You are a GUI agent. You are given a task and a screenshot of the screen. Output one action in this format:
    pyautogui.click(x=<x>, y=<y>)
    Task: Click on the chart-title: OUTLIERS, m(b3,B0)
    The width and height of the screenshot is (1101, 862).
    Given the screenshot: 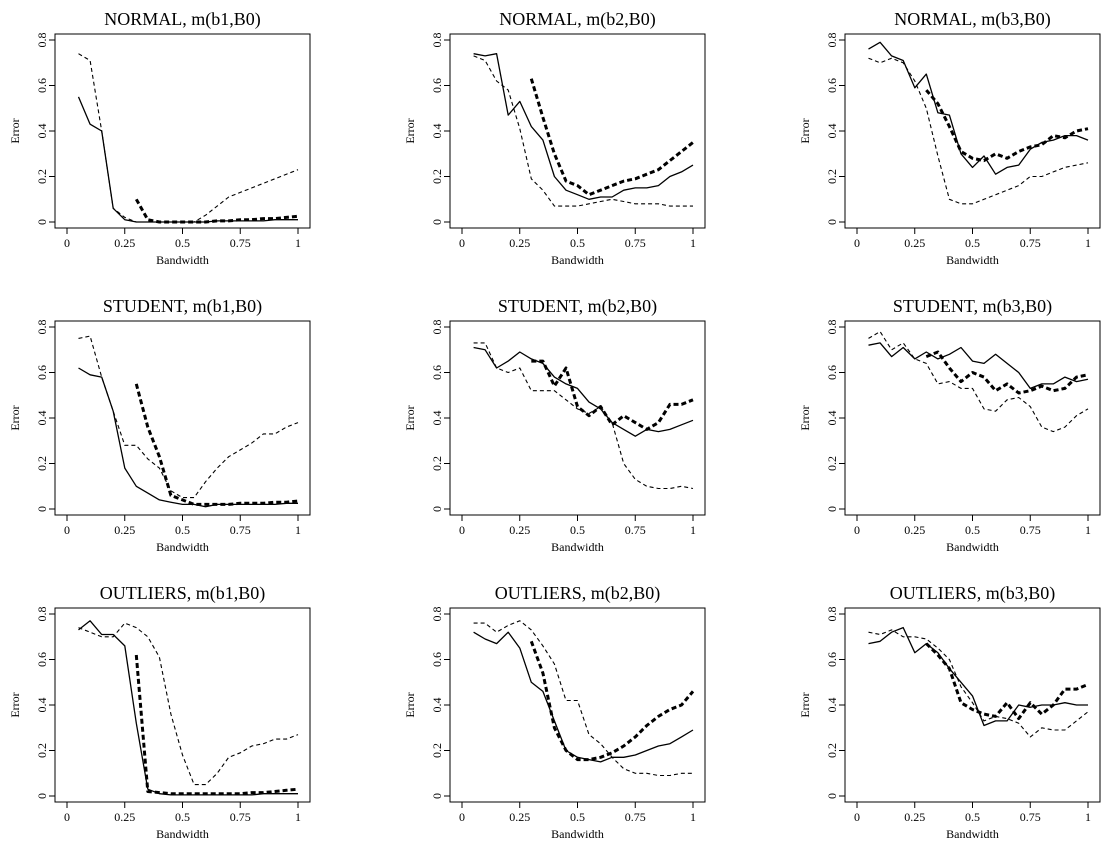 What is the action you would take?
    pyautogui.click(x=973, y=593)
    